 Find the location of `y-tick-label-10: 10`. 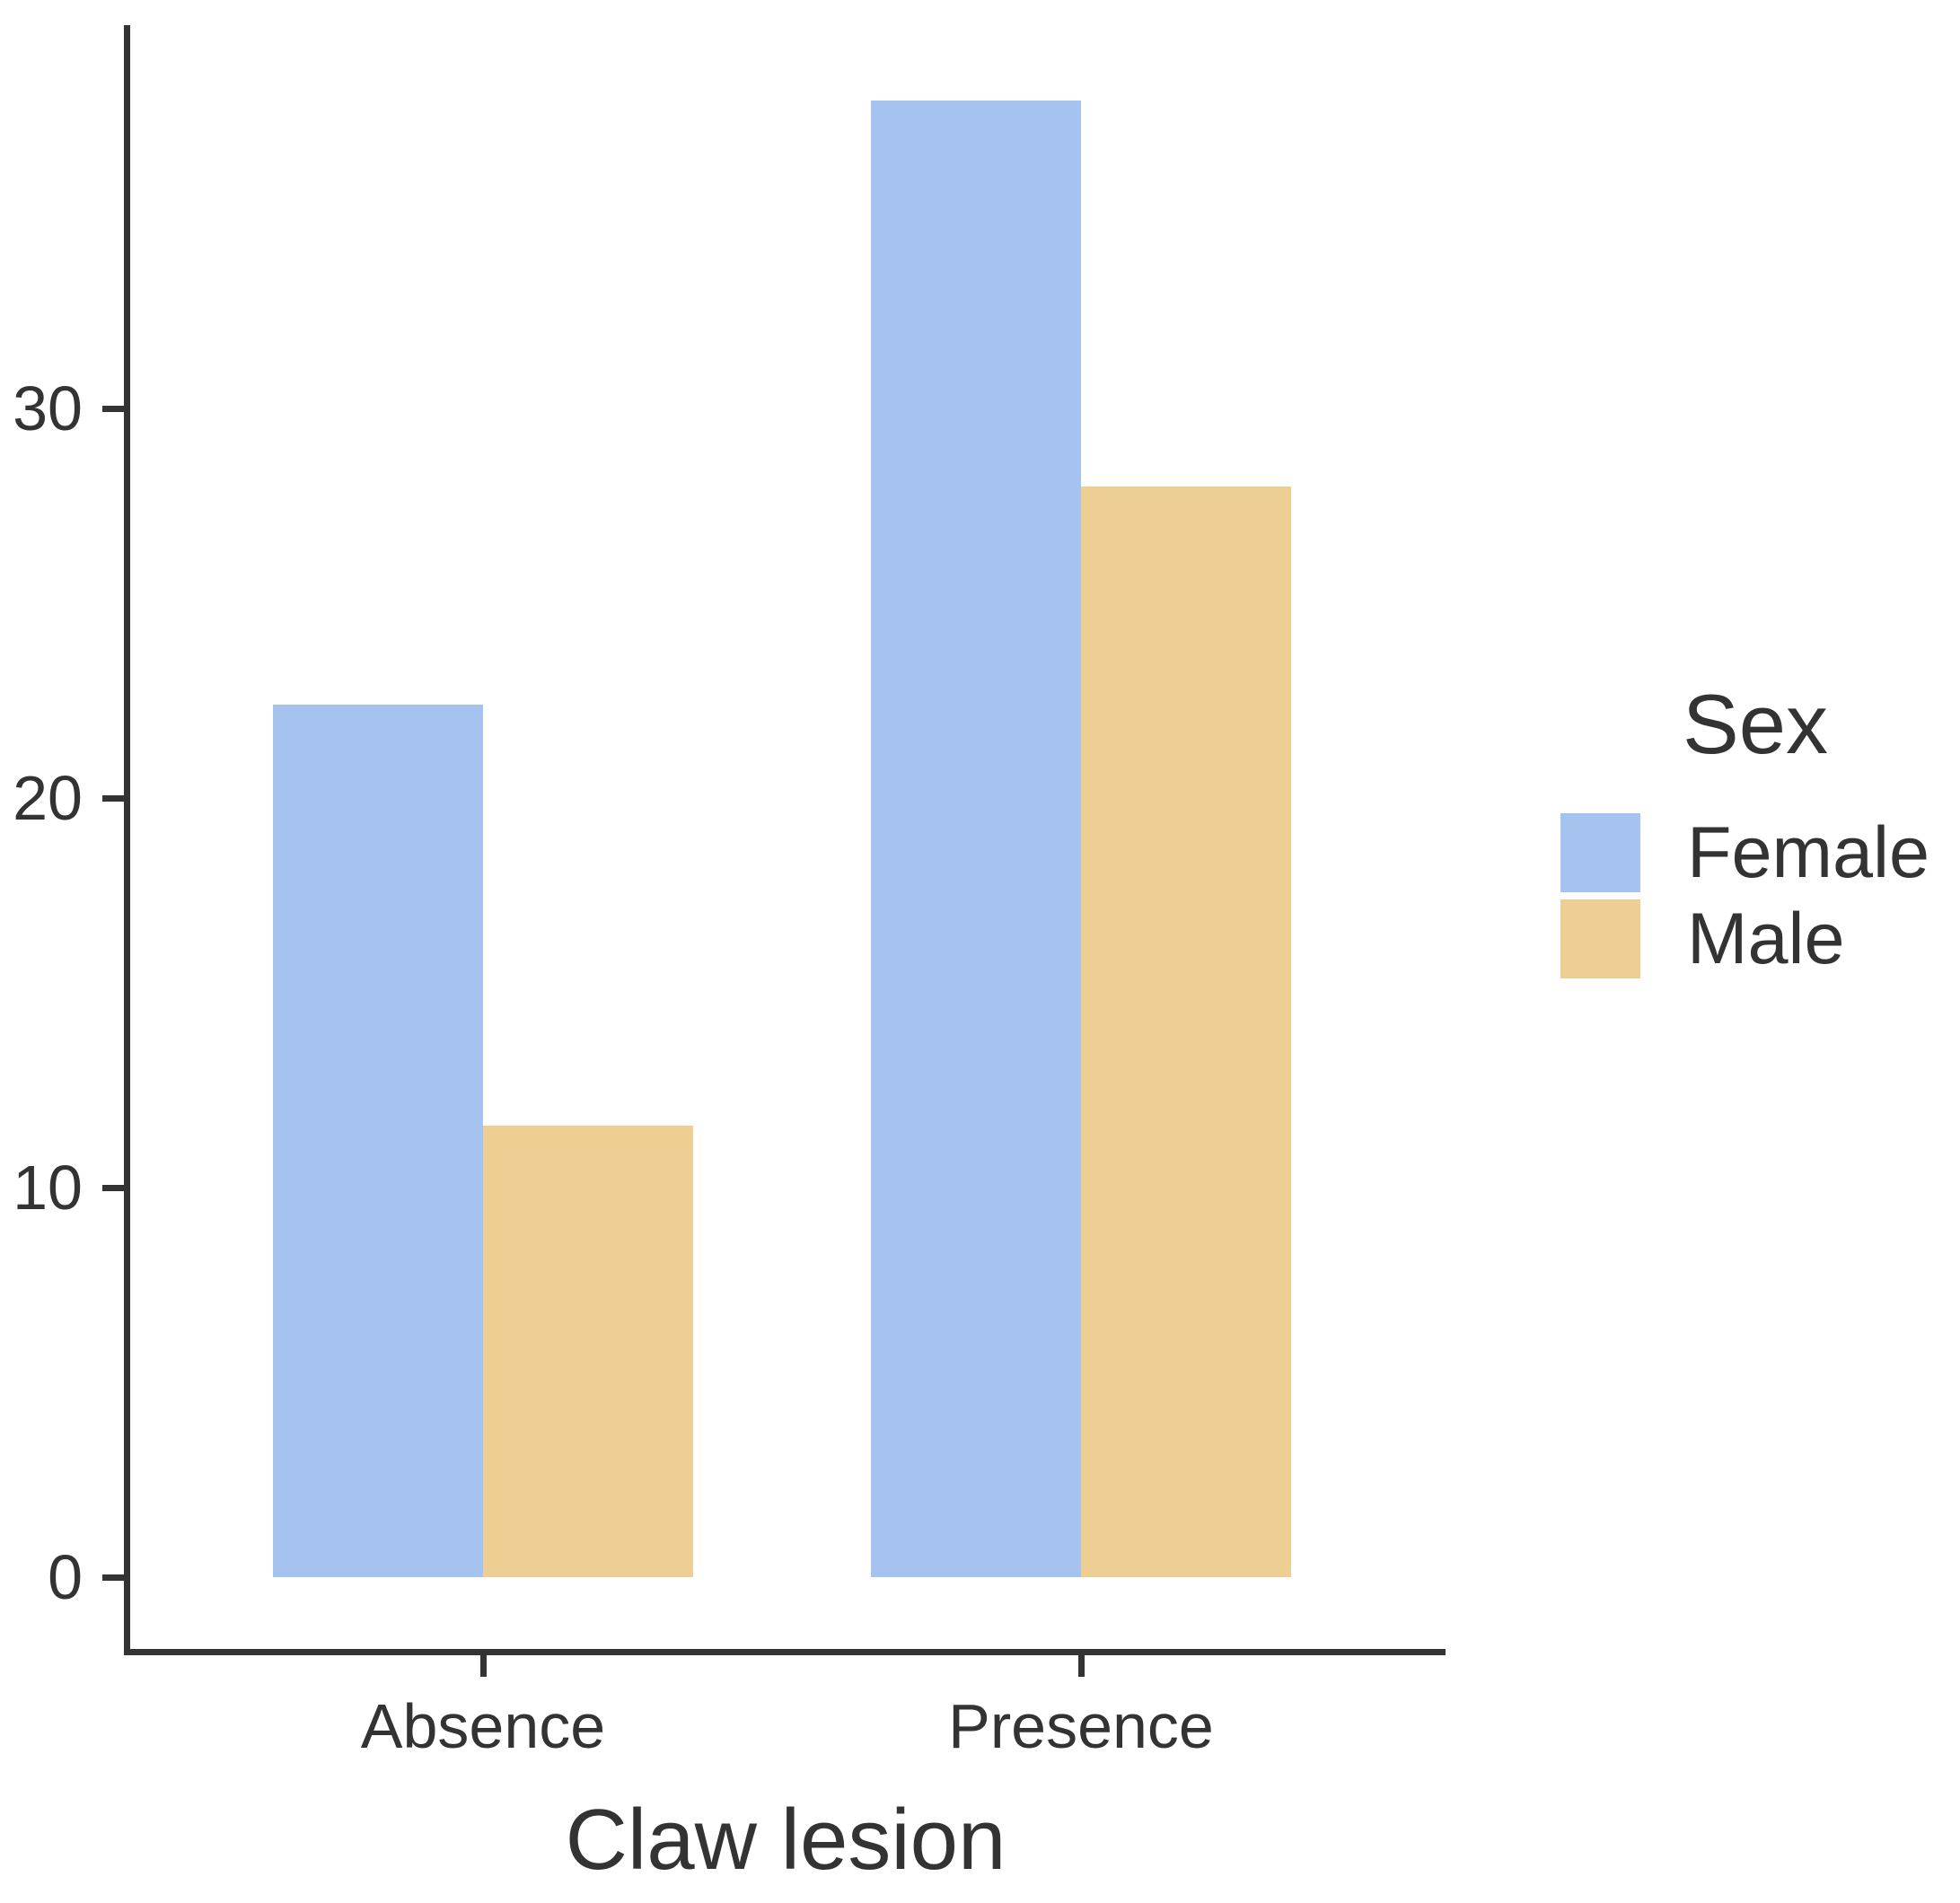

y-tick-label-10: 10 is located at coordinates (48, 1188).